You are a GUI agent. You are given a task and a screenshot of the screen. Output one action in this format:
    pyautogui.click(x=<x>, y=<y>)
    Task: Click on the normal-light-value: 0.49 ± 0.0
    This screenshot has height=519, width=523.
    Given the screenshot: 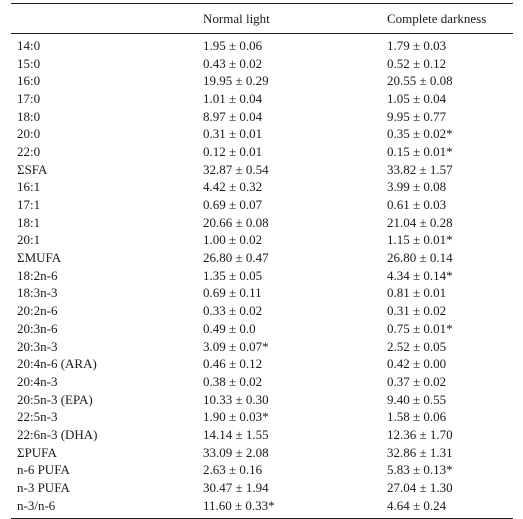 What is the action you would take?
    pyautogui.click(x=229, y=328)
    